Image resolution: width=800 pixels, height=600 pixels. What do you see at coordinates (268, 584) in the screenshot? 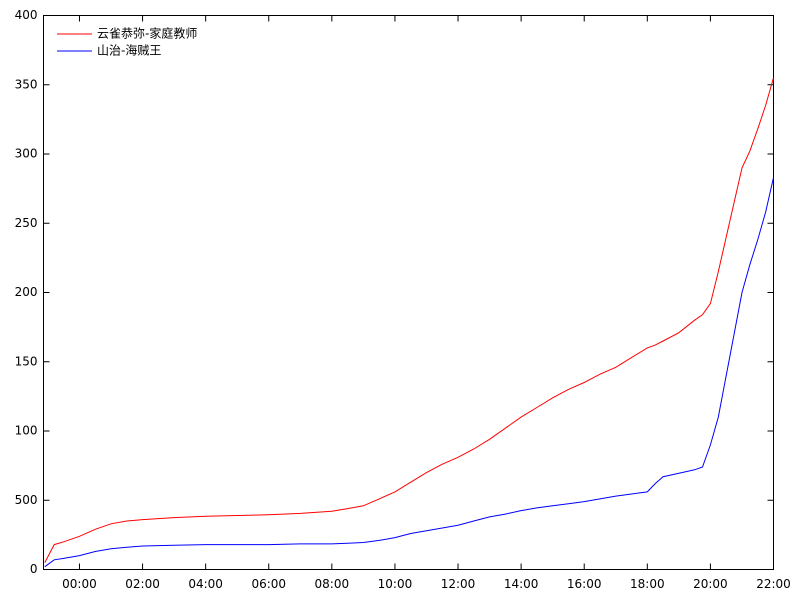
I see `x-tick-label: 06:00` at bounding box center [268, 584].